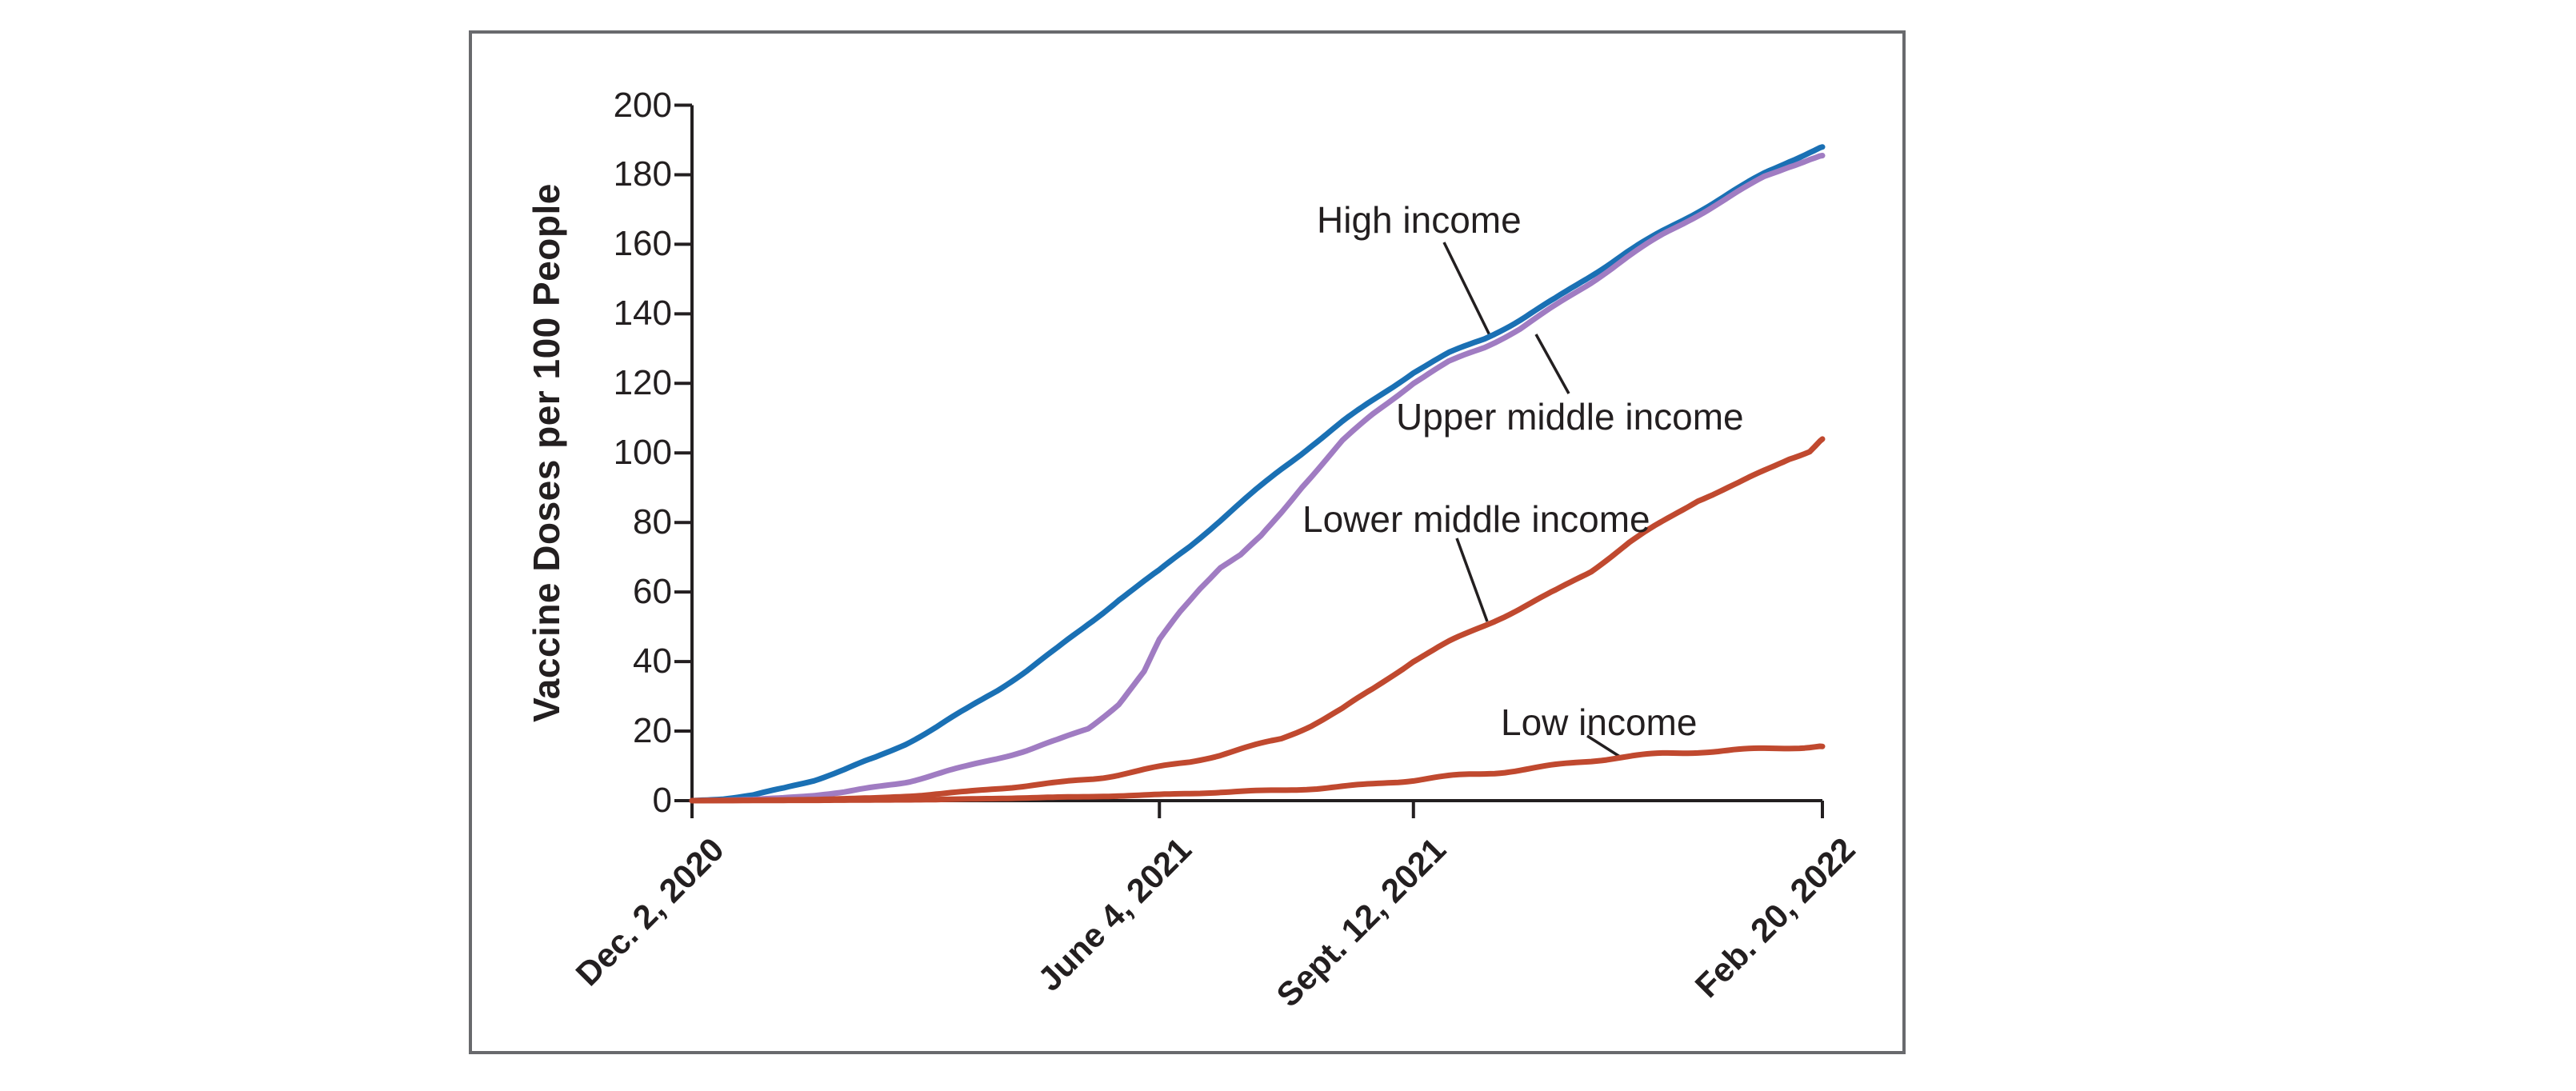  Describe the element at coordinates (642, 314) in the screenshot. I see `y-tick-label: 140` at that location.